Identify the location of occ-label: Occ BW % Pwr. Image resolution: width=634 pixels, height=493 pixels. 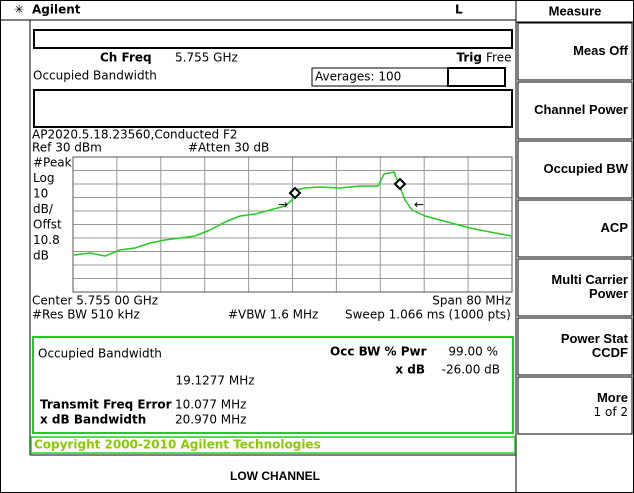
(378, 352).